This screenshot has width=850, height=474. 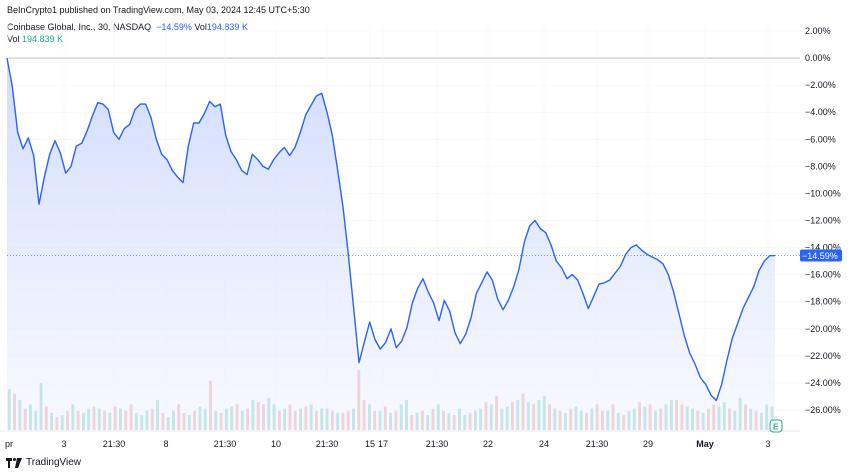 What do you see at coordinates (823, 356) in the screenshot?
I see `y-tick-label: −22.00%` at bounding box center [823, 356].